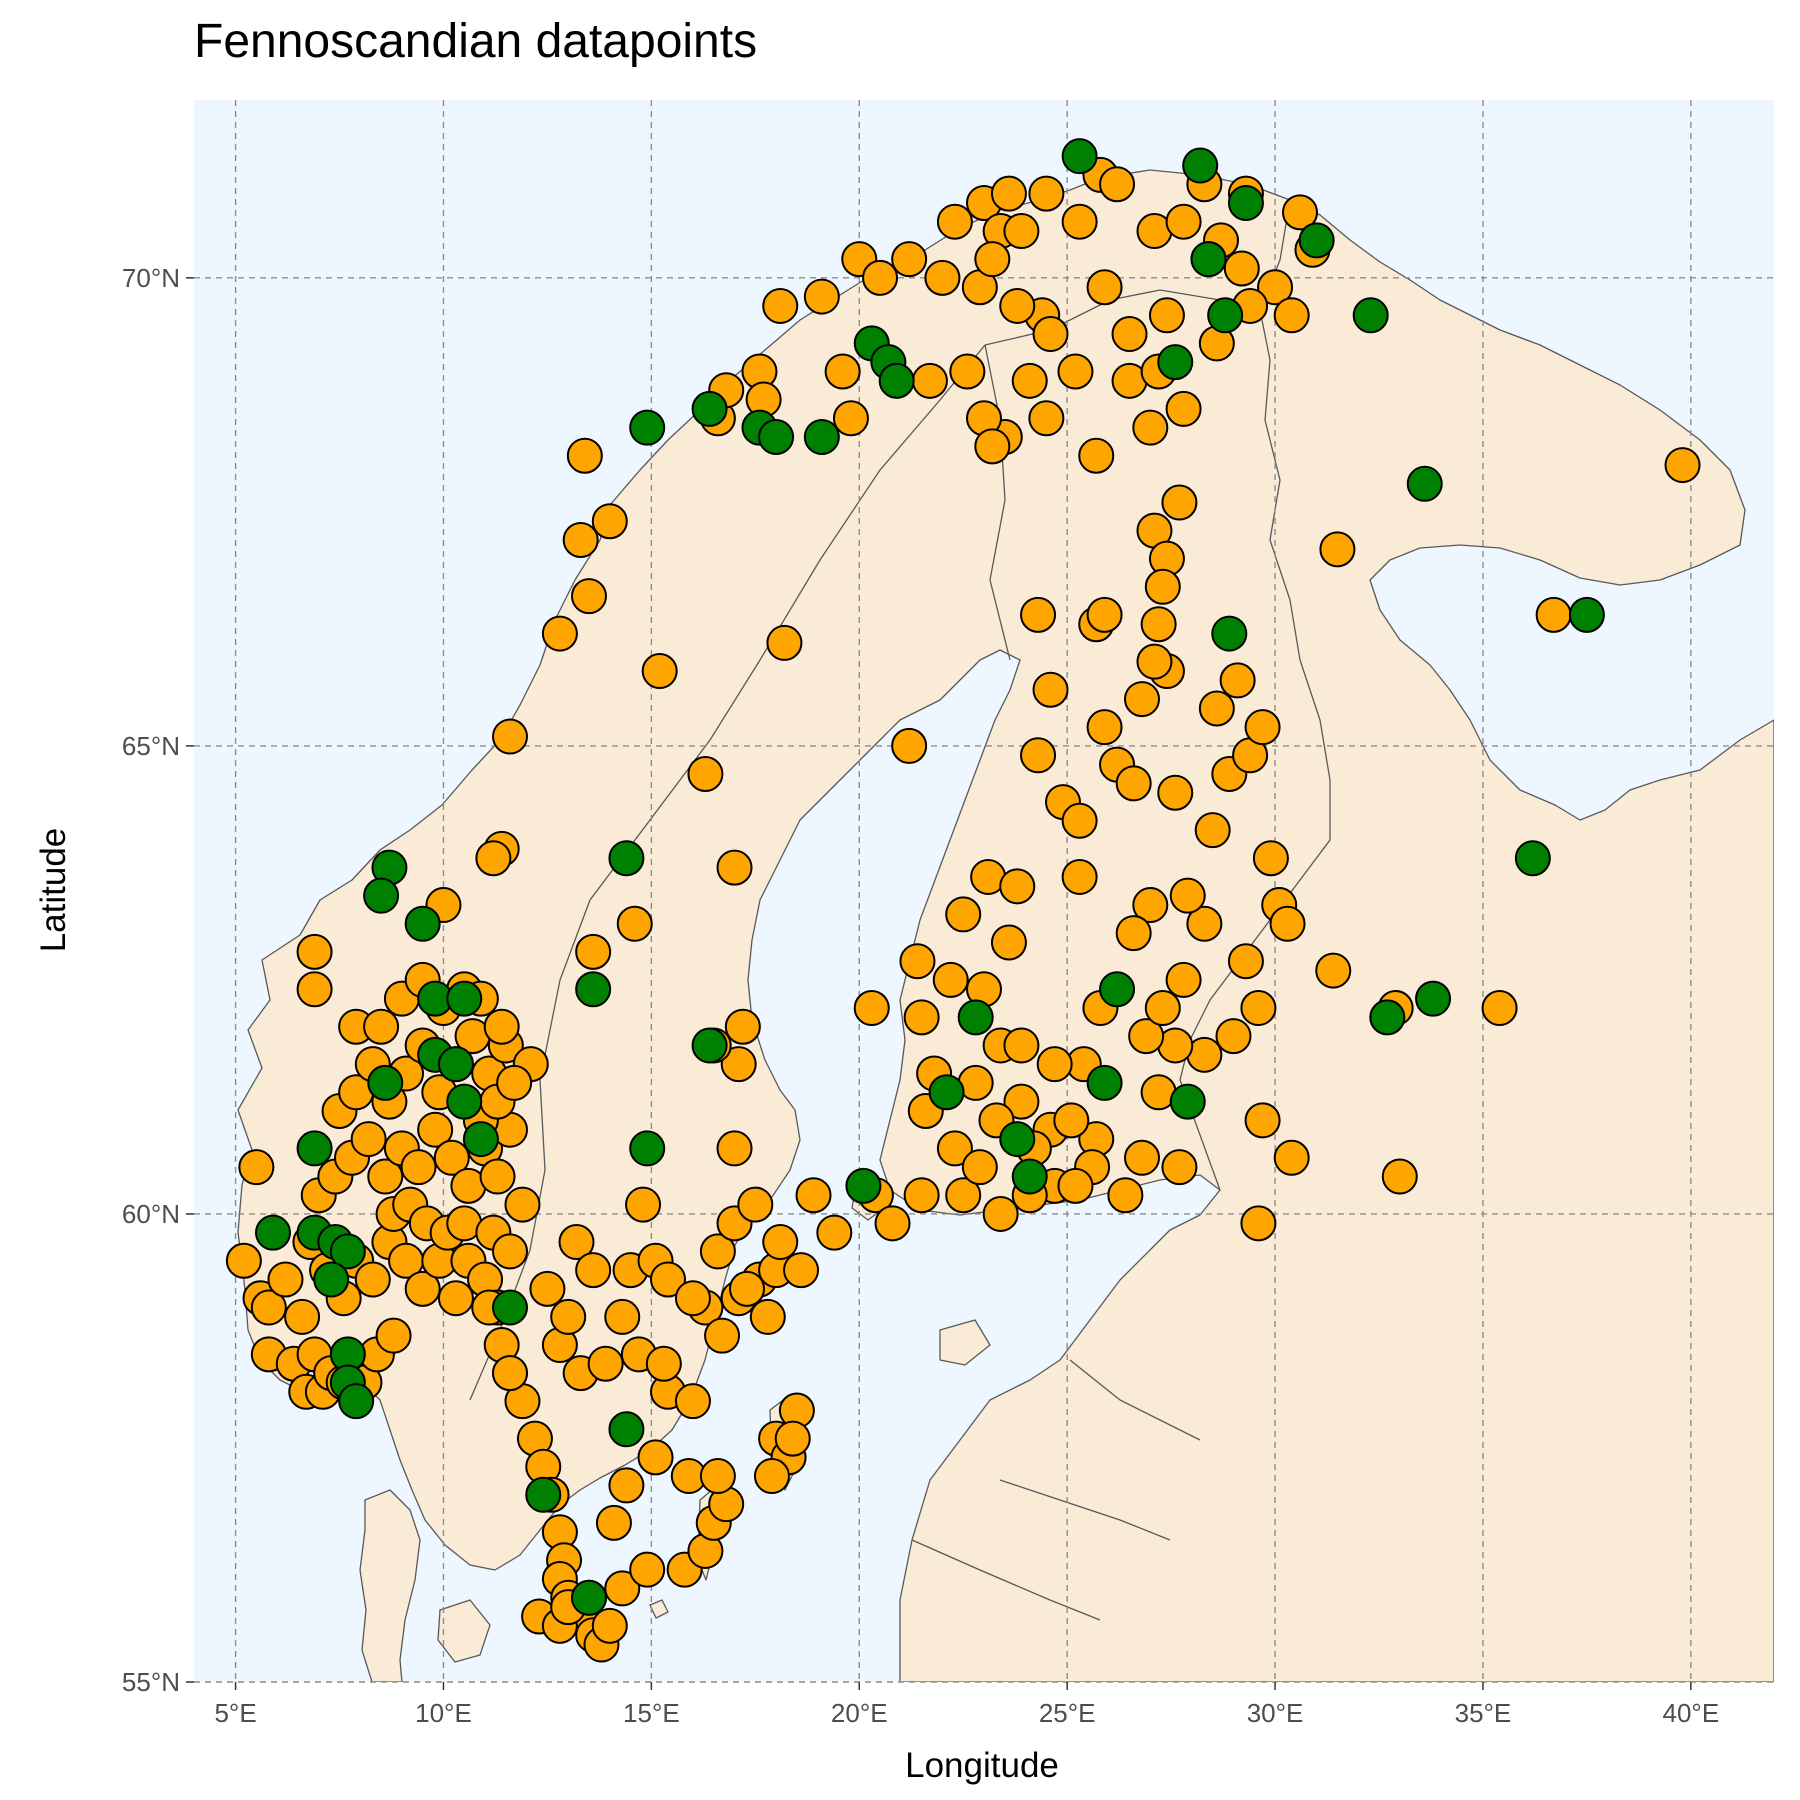  What do you see at coordinates (151, 1214) in the screenshot?
I see `y-tick-label: 60°N` at bounding box center [151, 1214].